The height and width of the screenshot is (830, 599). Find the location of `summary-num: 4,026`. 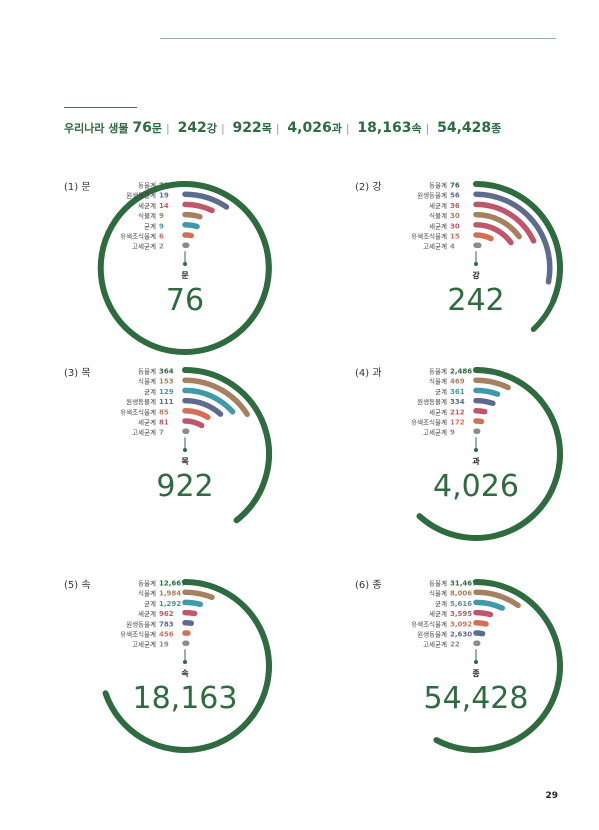

summary-num: 4,026 is located at coordinates (309, 128).